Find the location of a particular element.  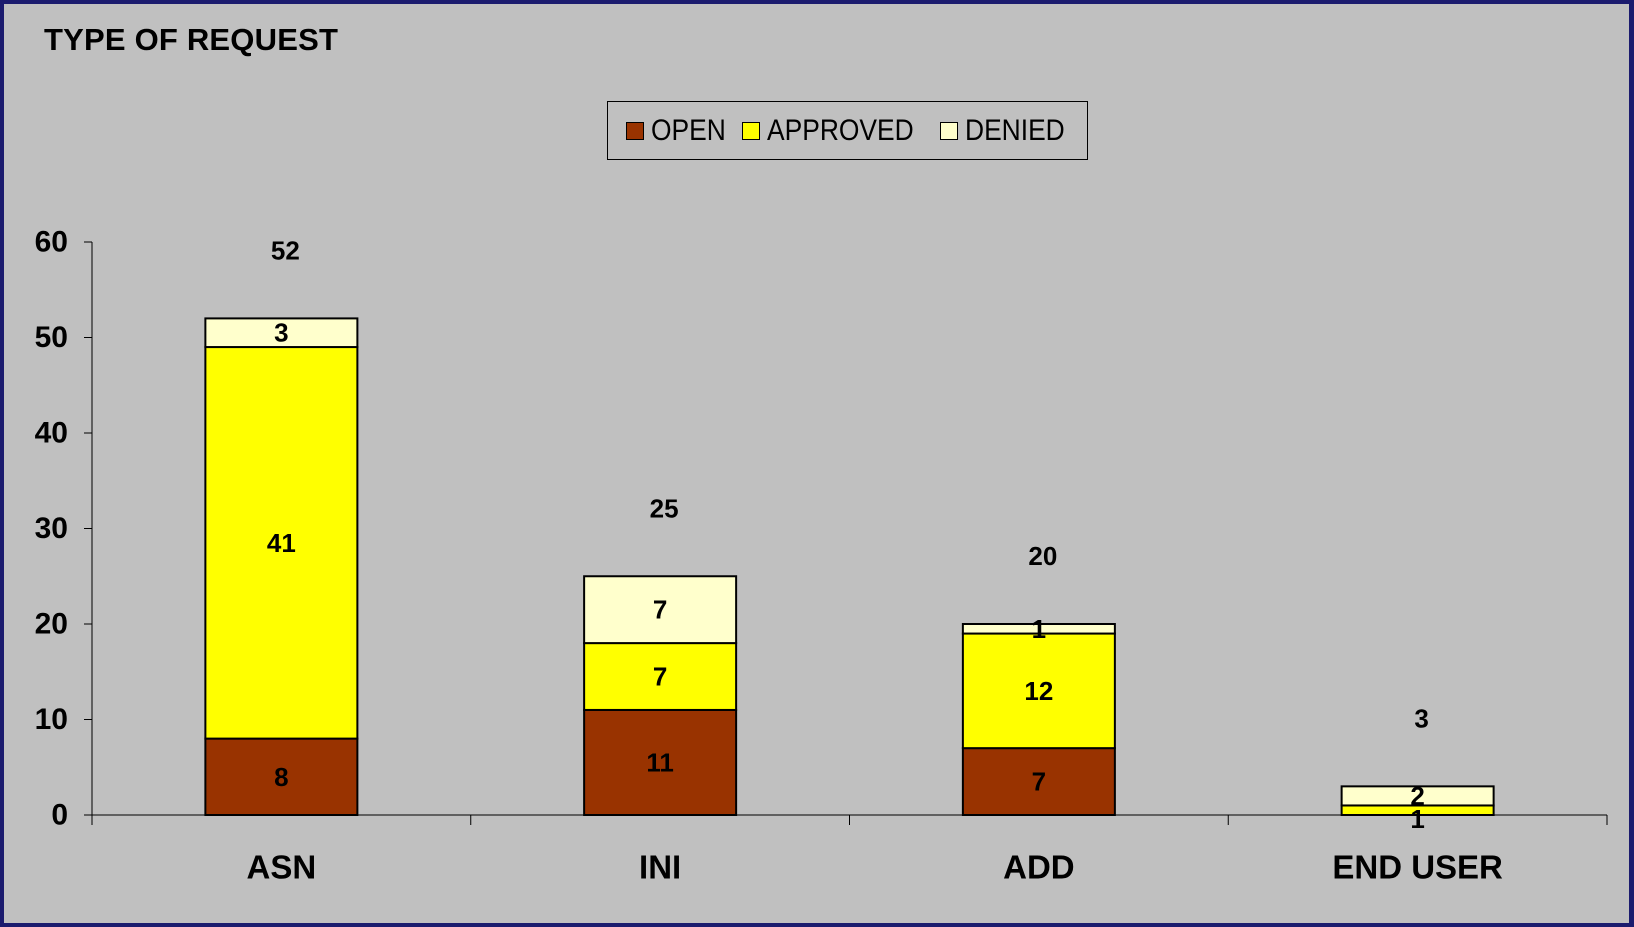

total-label: 25 is located at coordinates (664, 508).